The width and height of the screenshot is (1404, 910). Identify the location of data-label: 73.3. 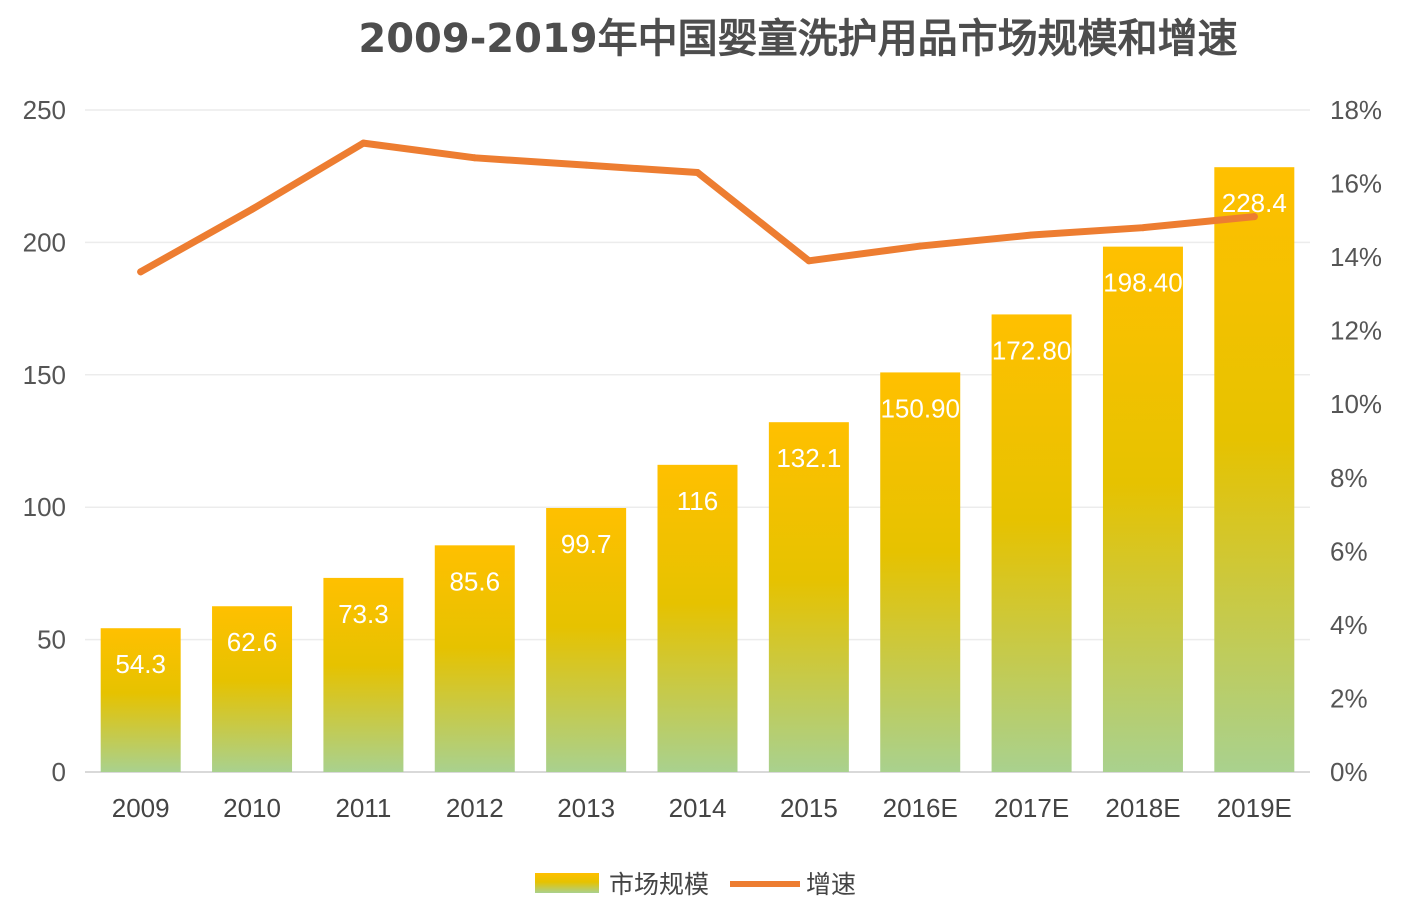
(363, 614).